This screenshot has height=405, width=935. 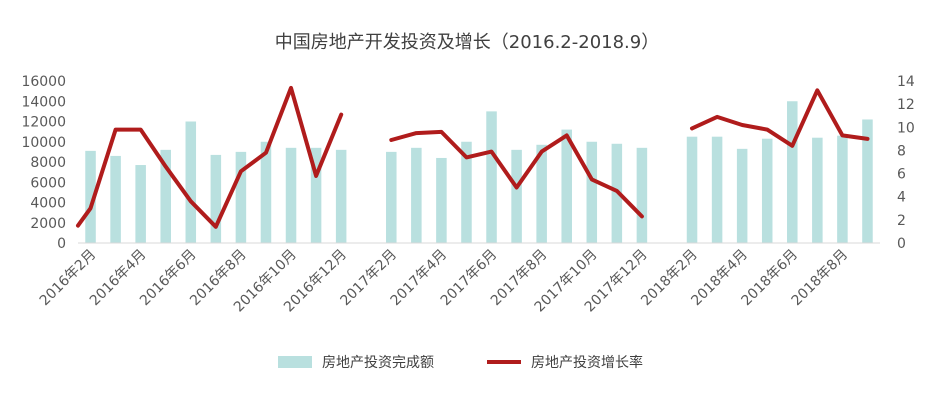 What do you see at coordinates (48, 224) in the screenshot?
I see `left-tick-label: 2000` at bounding box center [48, 224].